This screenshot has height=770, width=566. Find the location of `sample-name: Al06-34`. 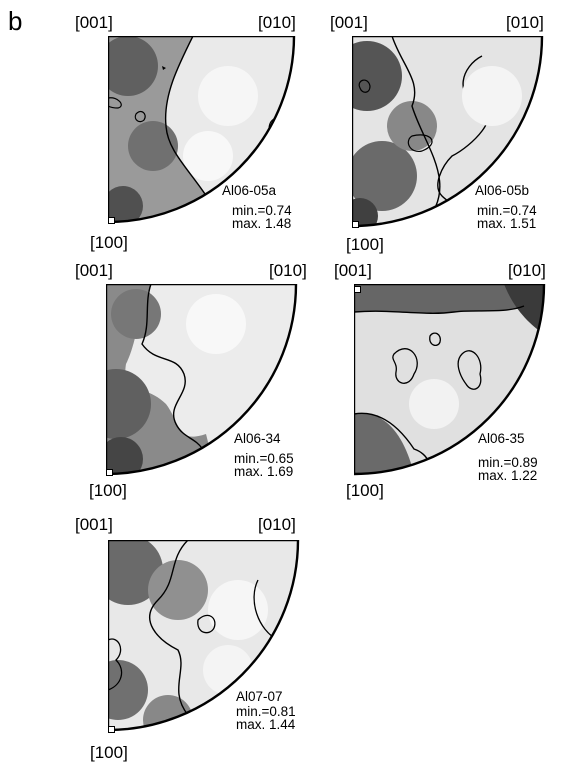

sample-name: Al06-34 is located at coordinates (257, 438).